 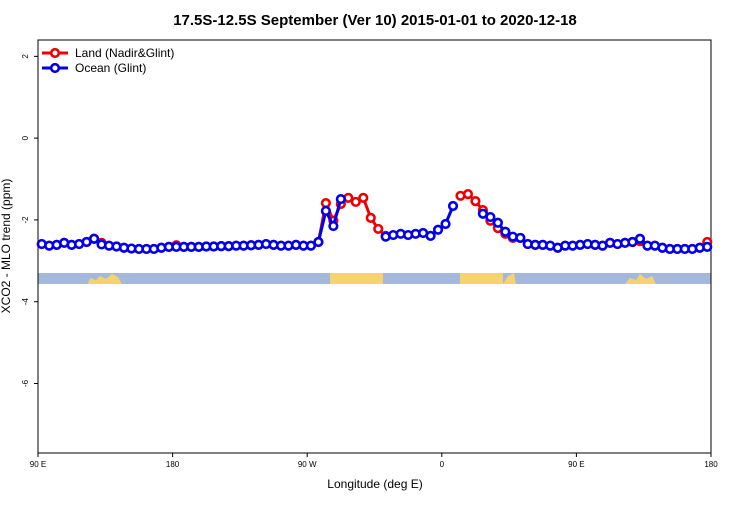 I want to click on y-tick-label: -6, so click(x=25, y=383).